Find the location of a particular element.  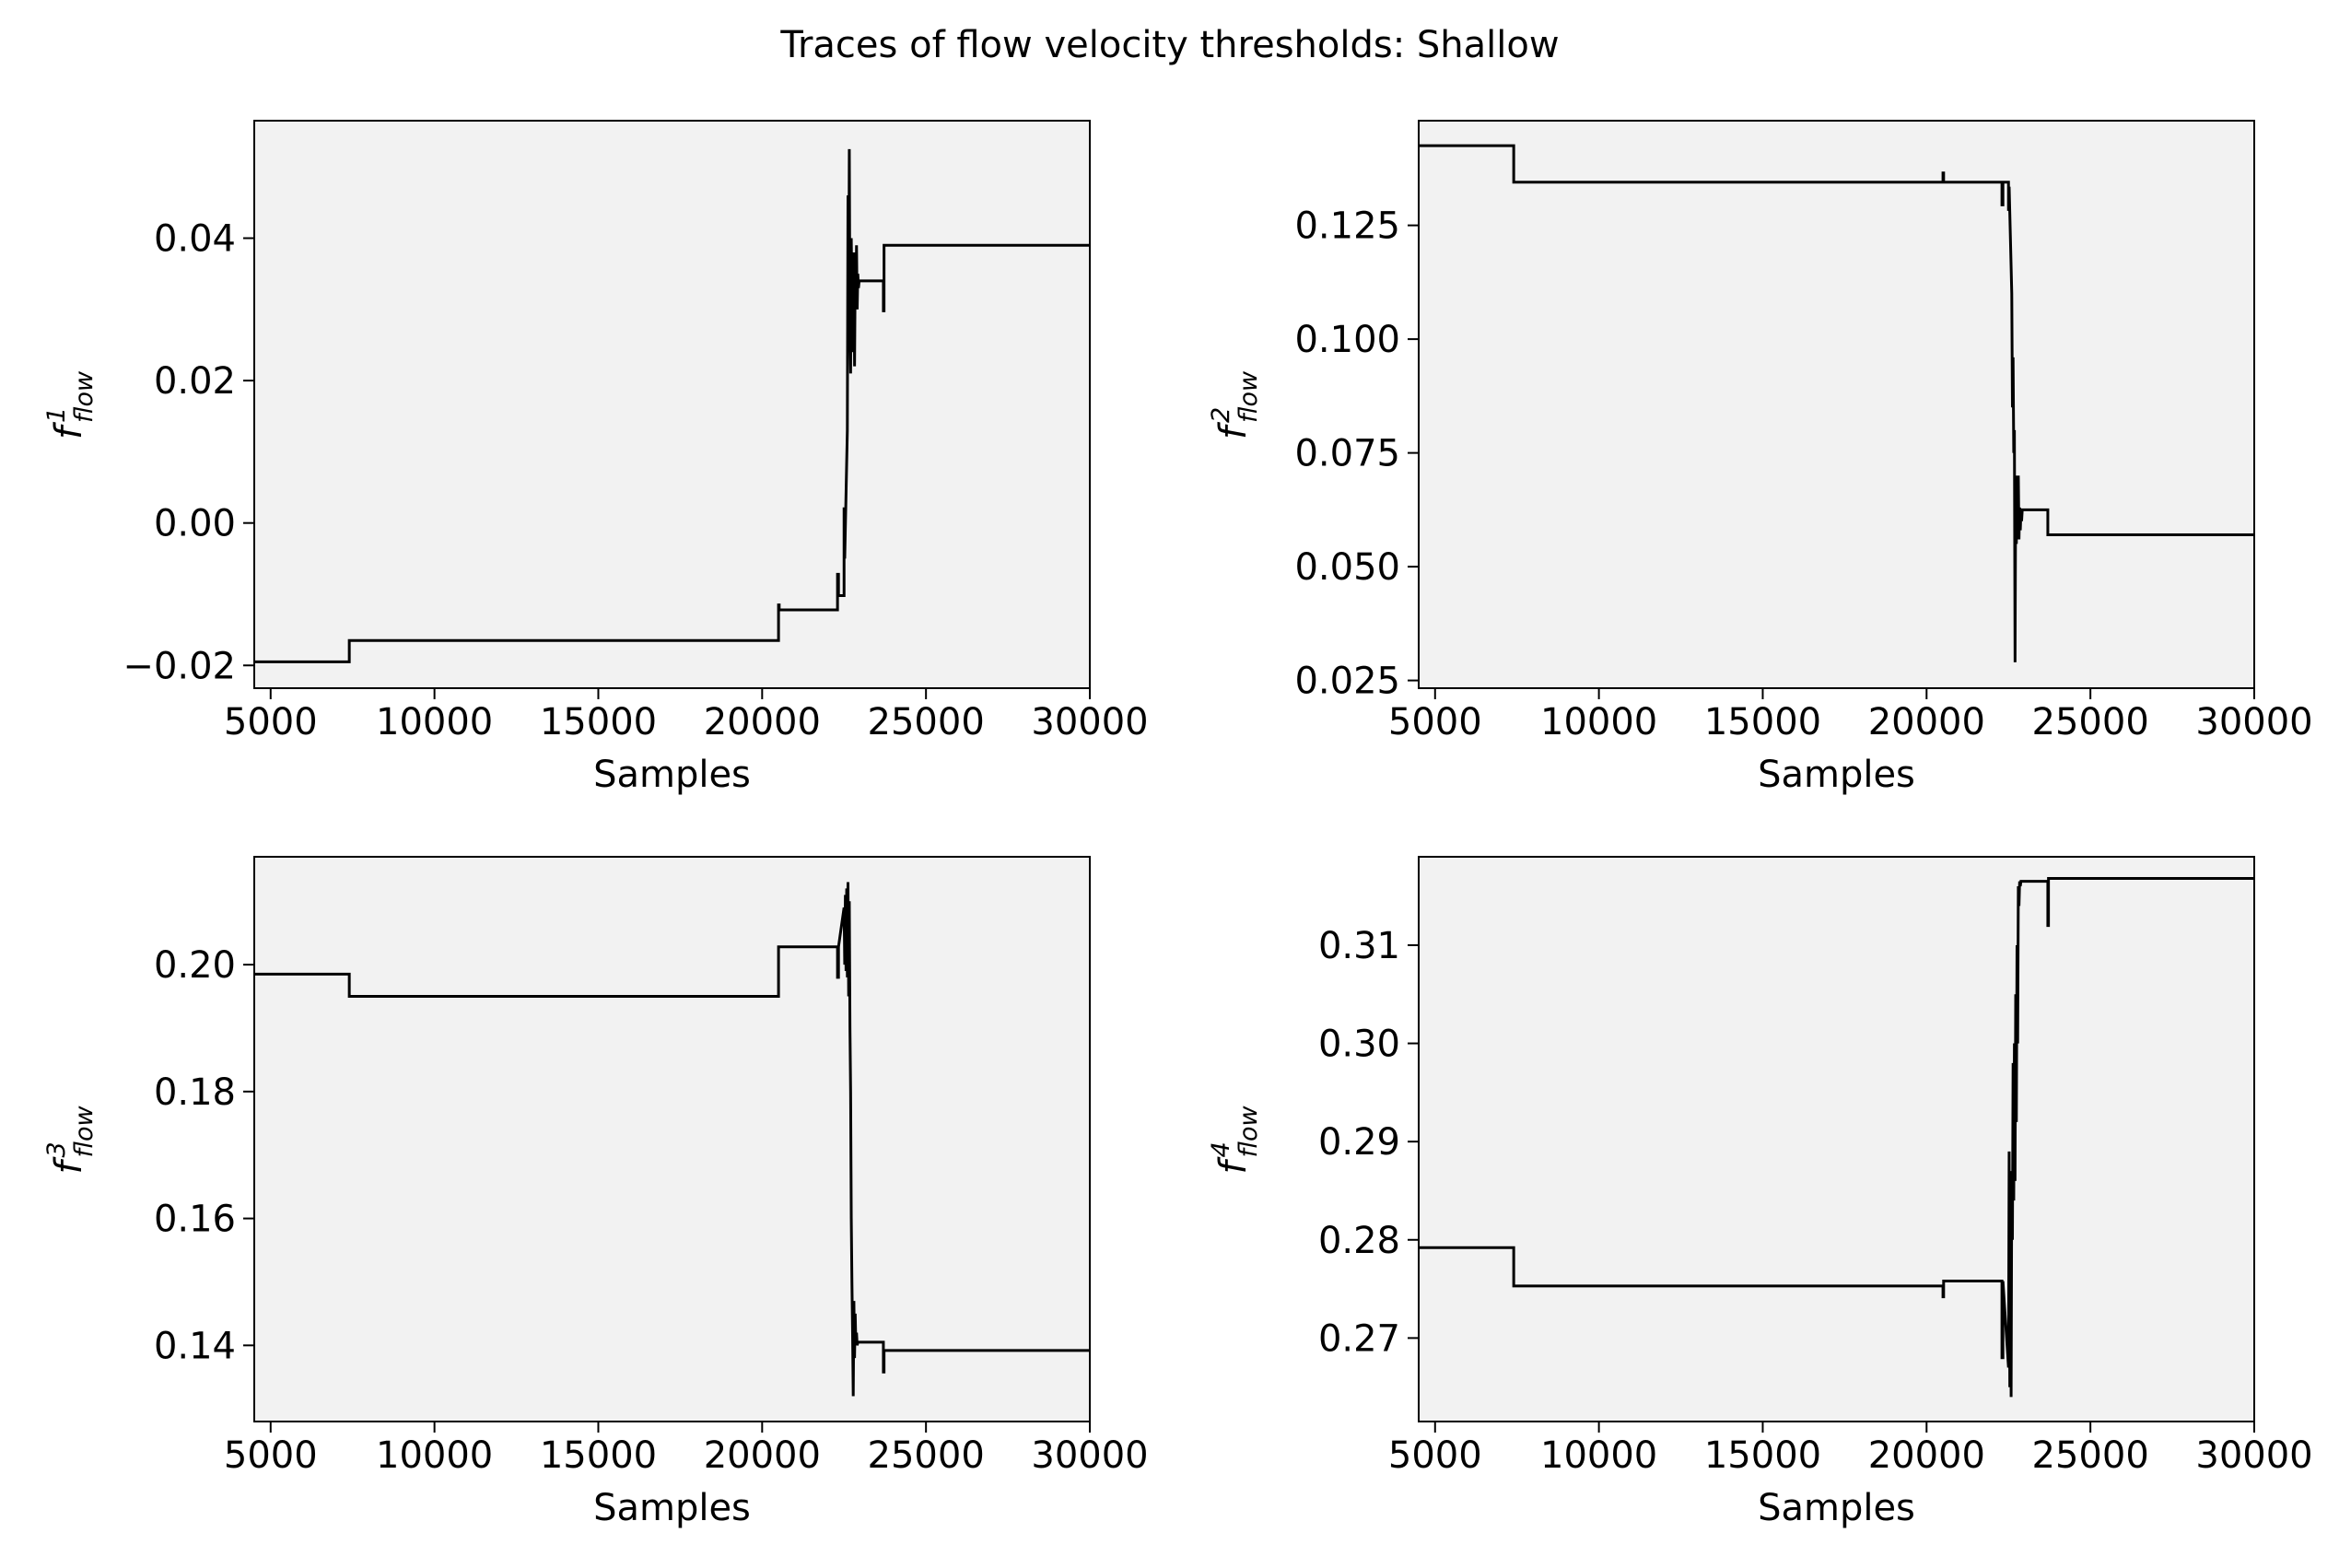

y-tick-label-2-1: 0.050 is located at coordinates (1347, 568).